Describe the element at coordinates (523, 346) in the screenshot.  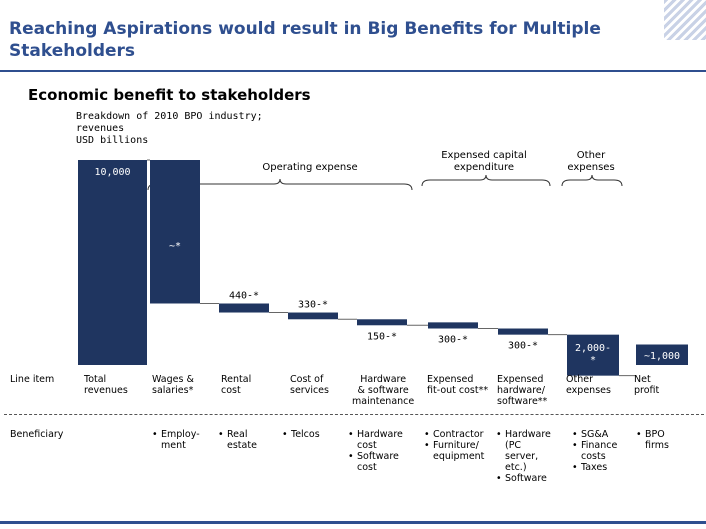
I see `data-label-6: 300-*` at that location.